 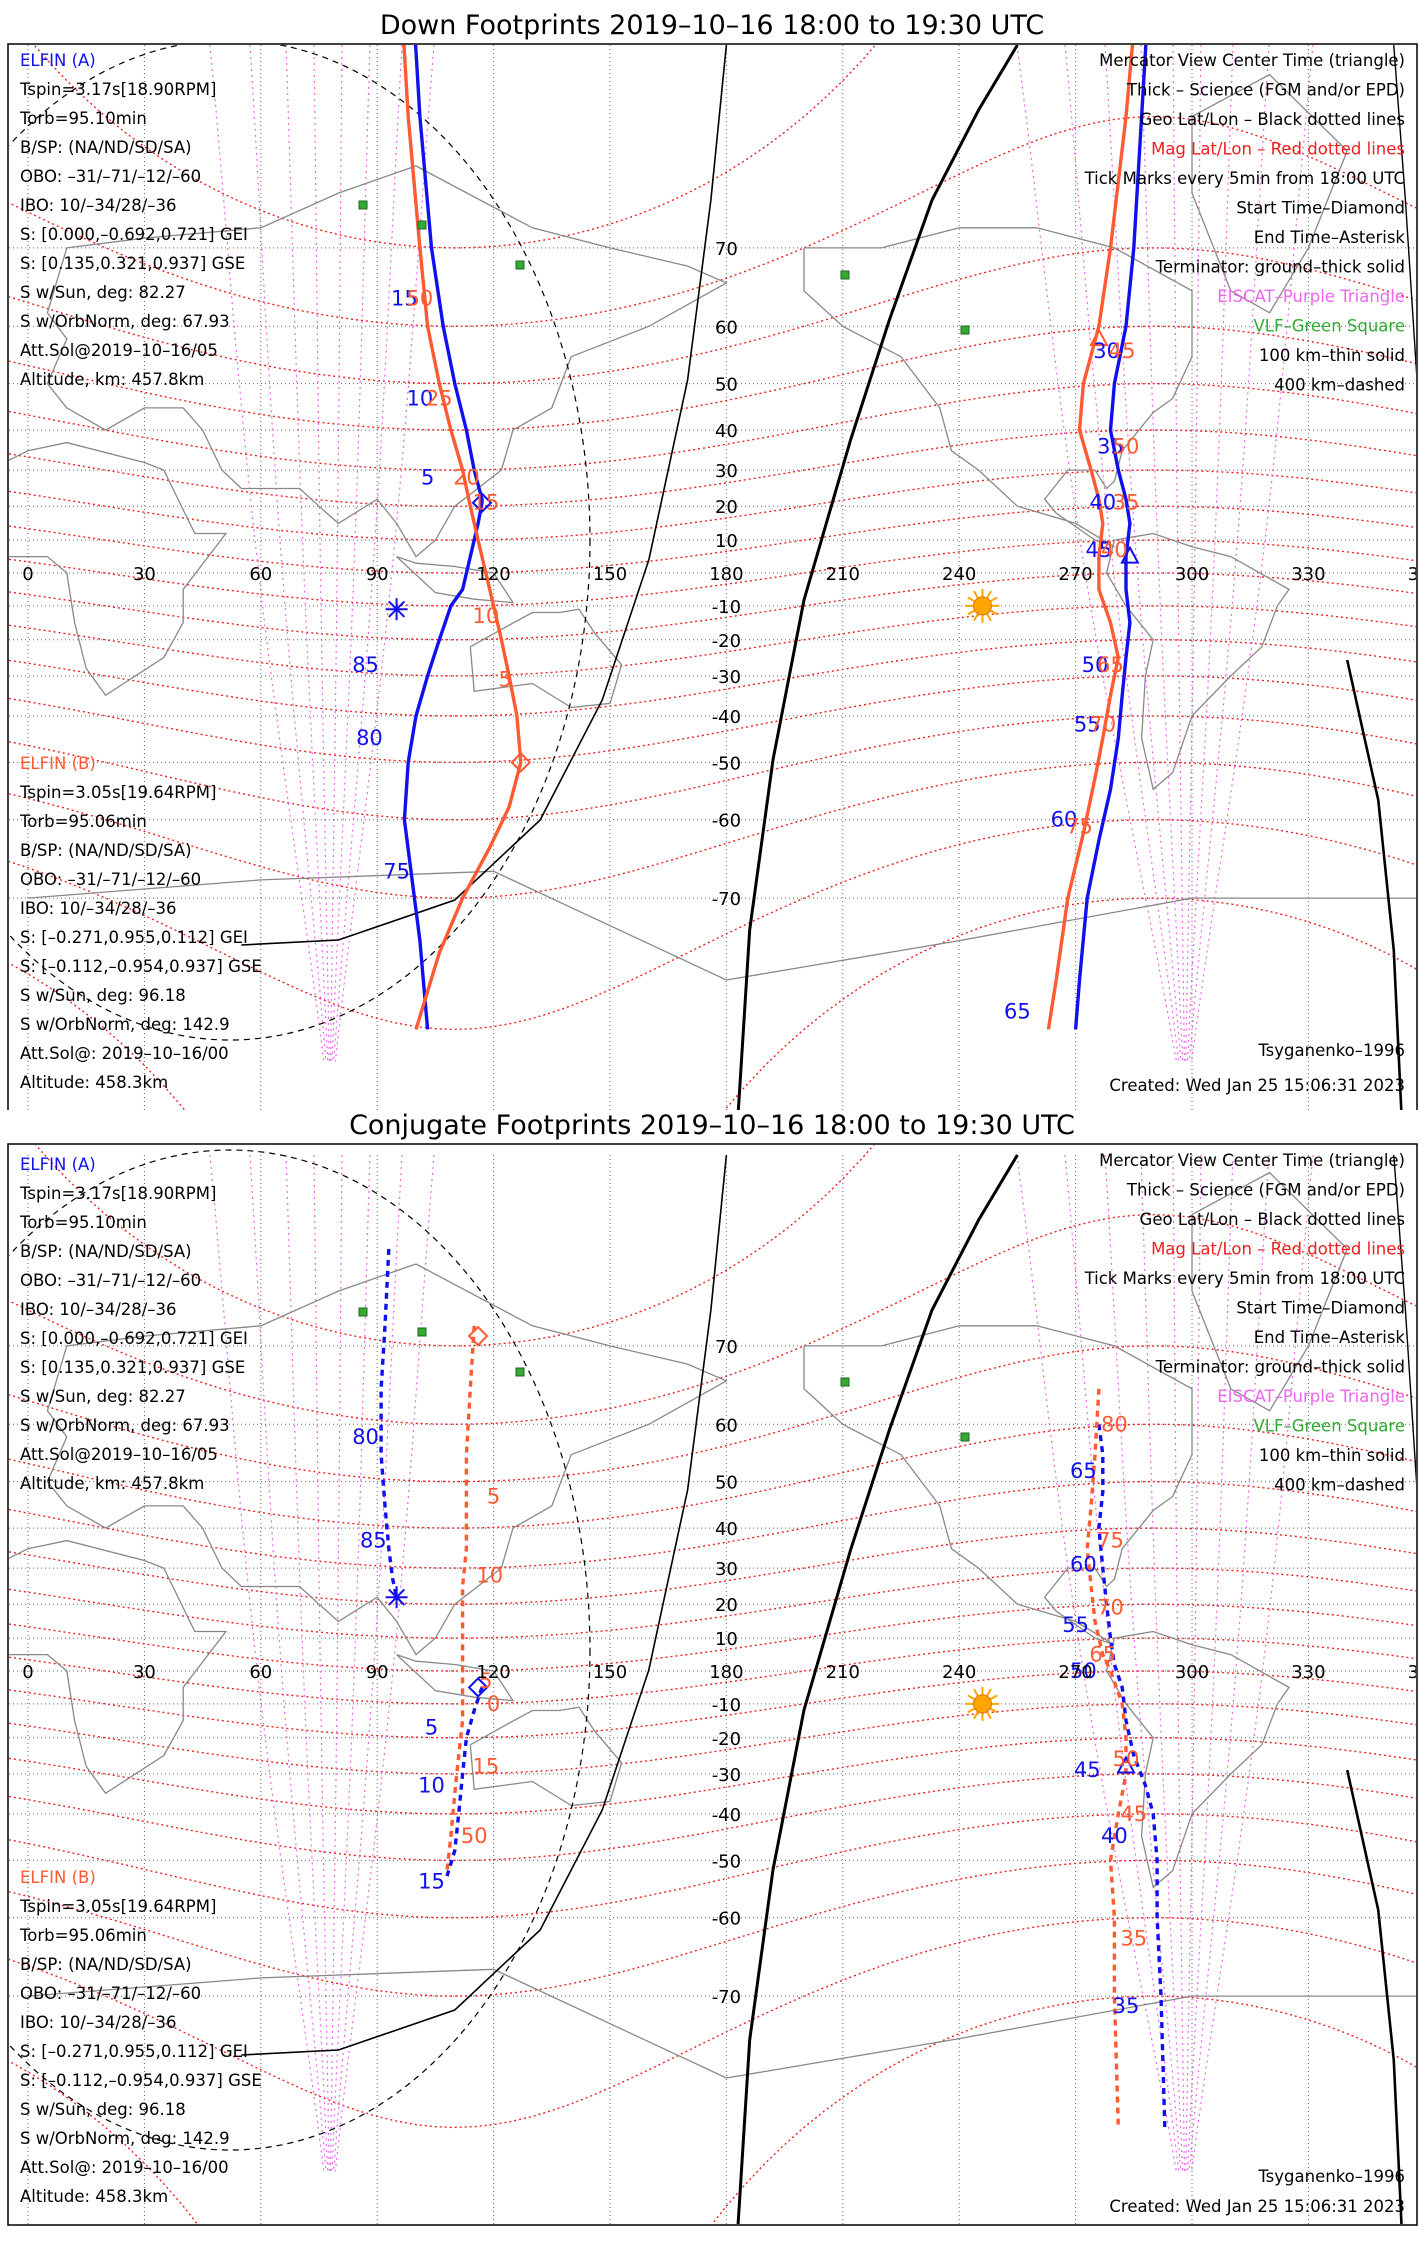 I want to click on elfin-a-info-line: Torb=95.10min, so click(x=83, y=118).